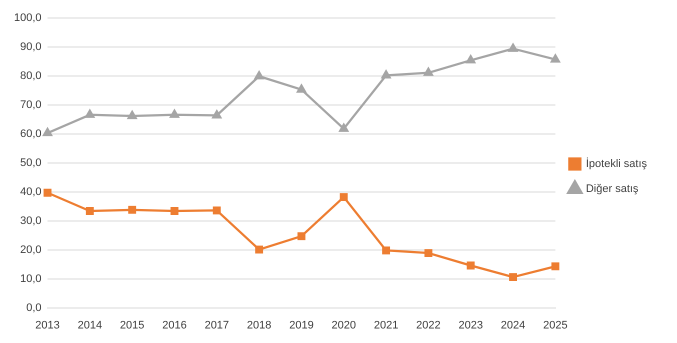  Describe the element at coordinates (31, 192) in the screenshot. I see `y-tick-label: 40,0` at that location.